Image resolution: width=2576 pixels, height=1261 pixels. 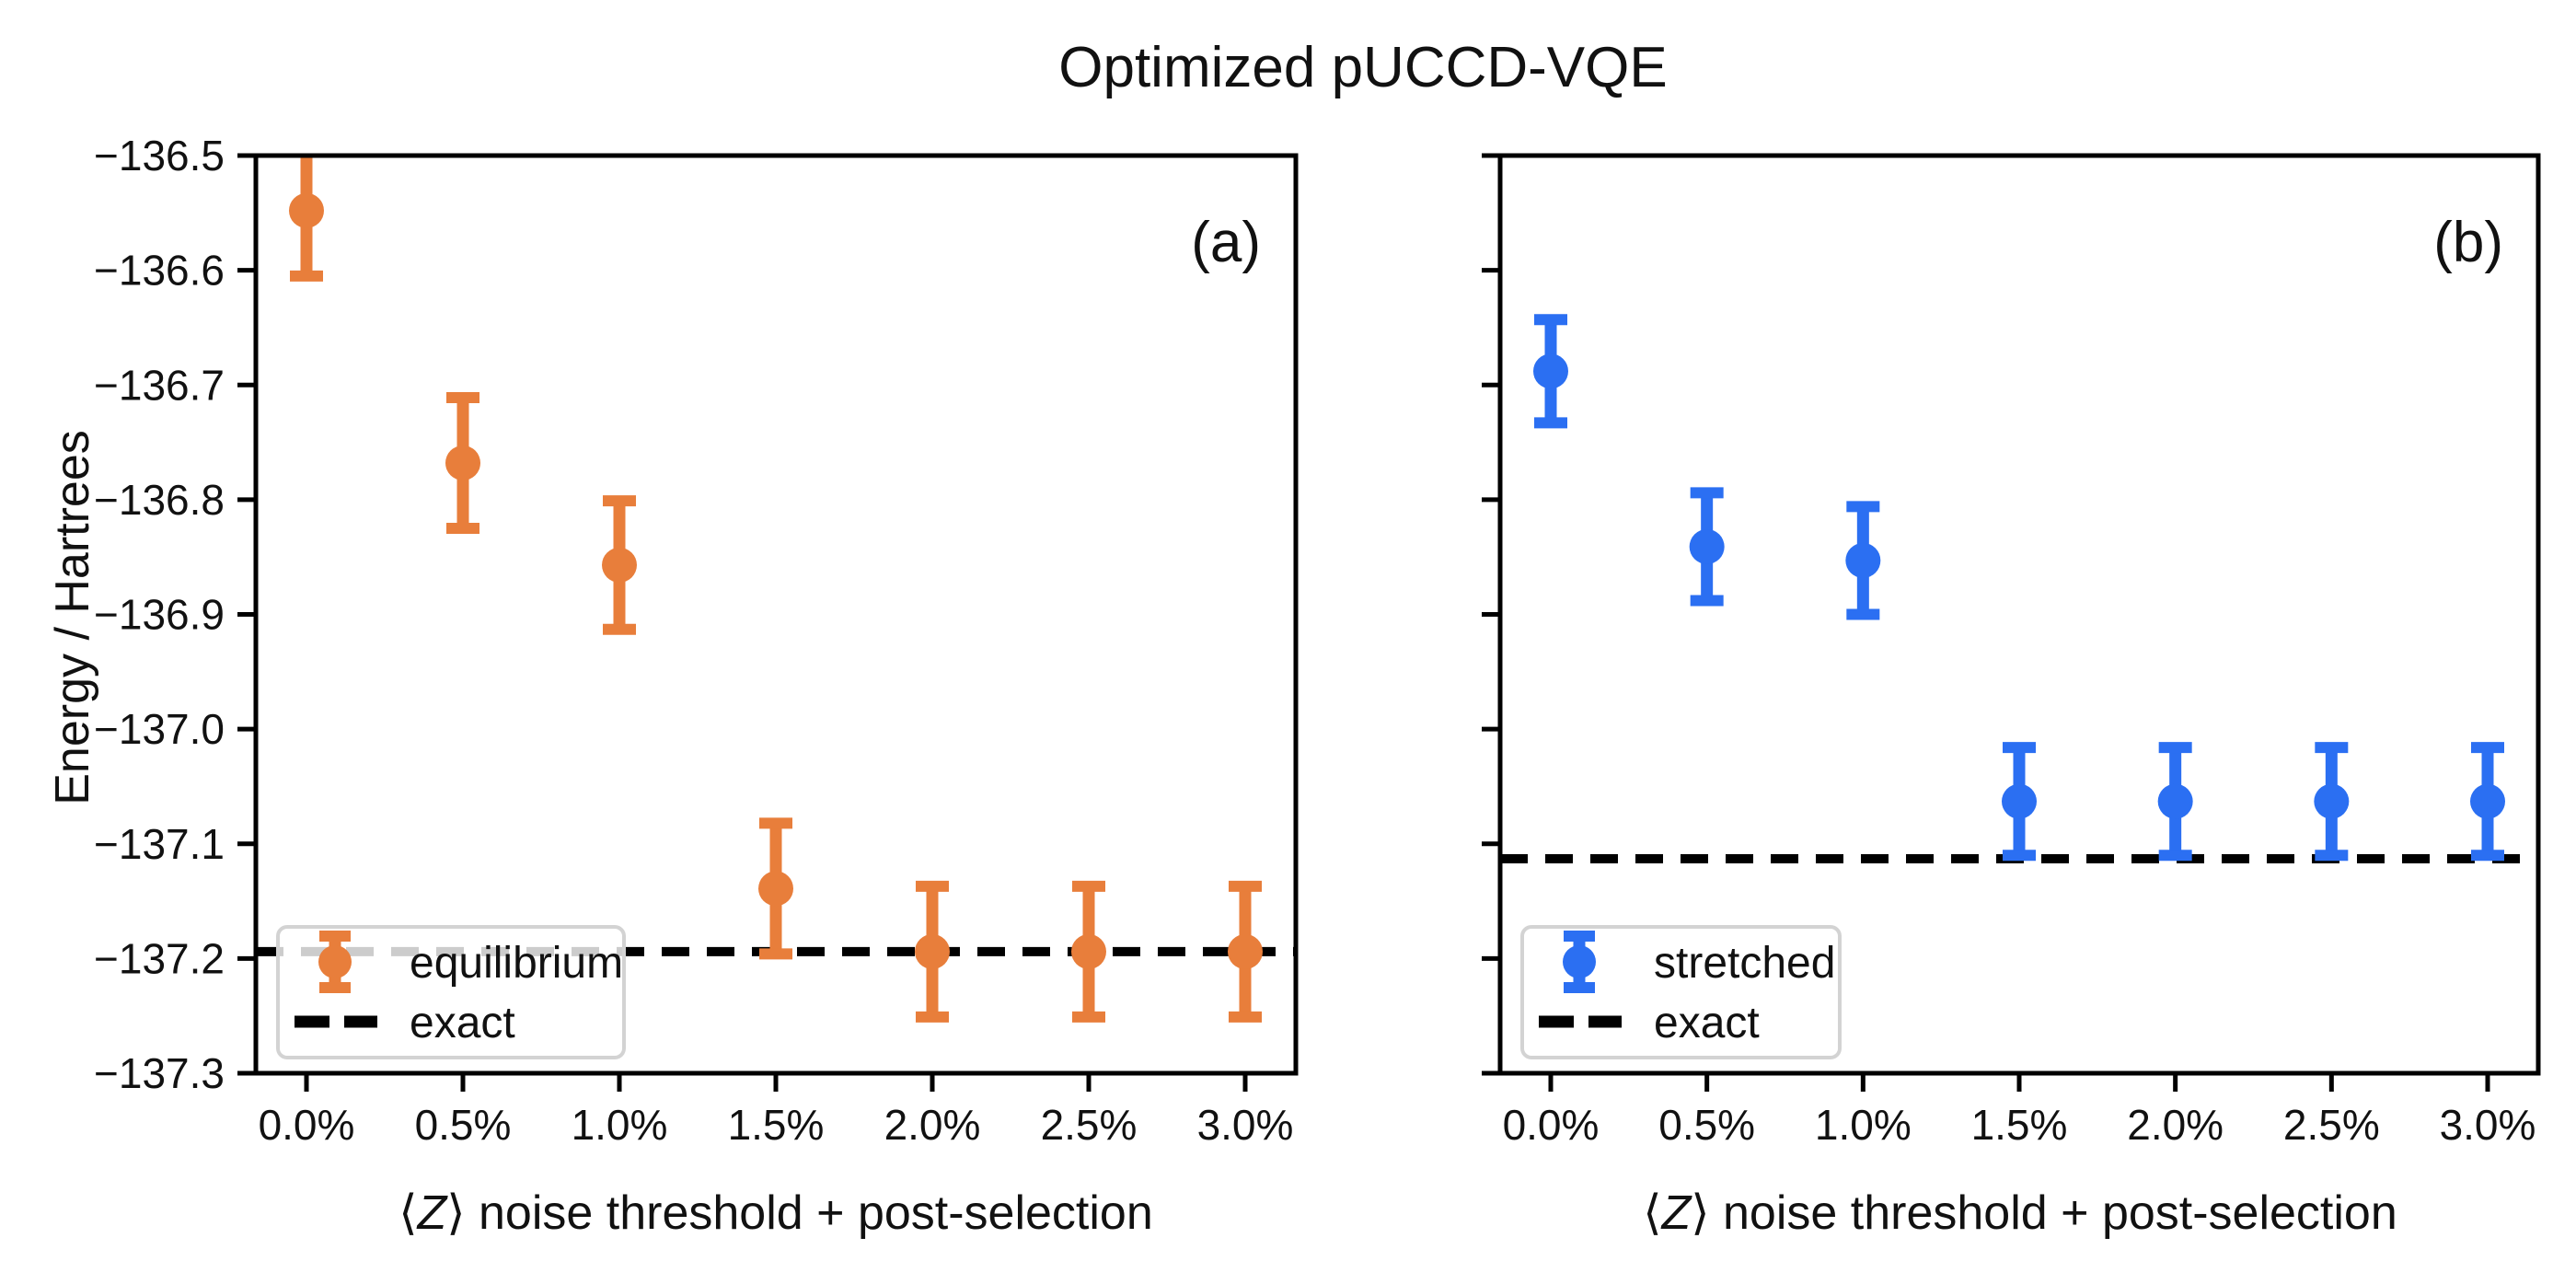 I want to click on panel-label: (a), so click(x=1226, y=242).